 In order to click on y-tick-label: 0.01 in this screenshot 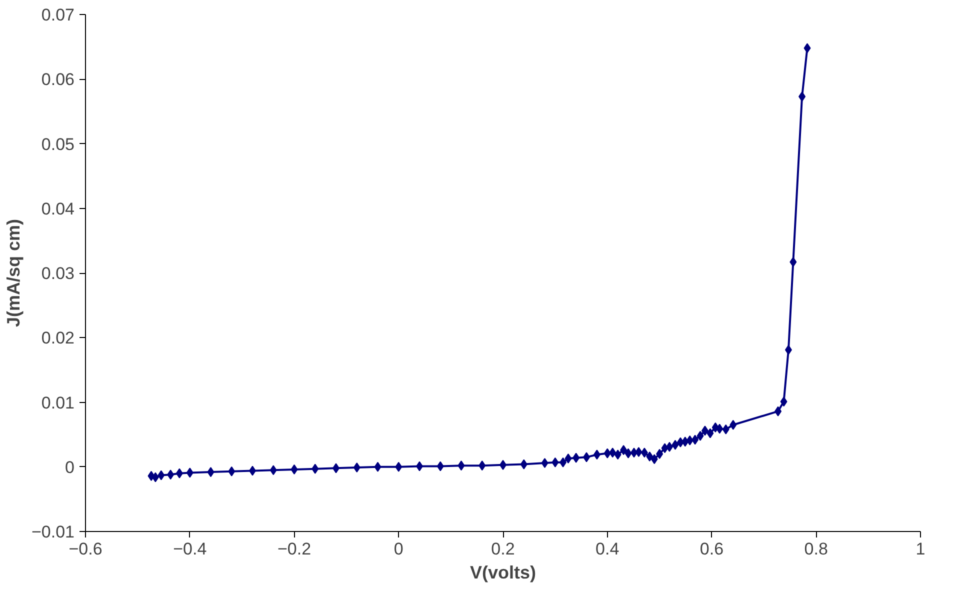, I will do `click(58, 402)`.